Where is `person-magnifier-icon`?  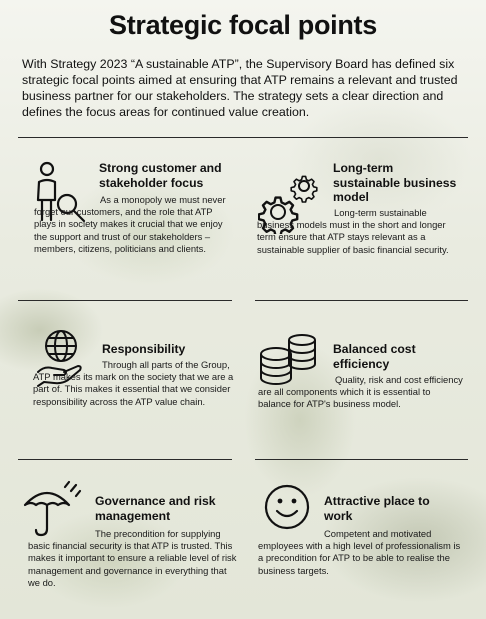 person-magnifier-icon is located at coordinates (62, 192).